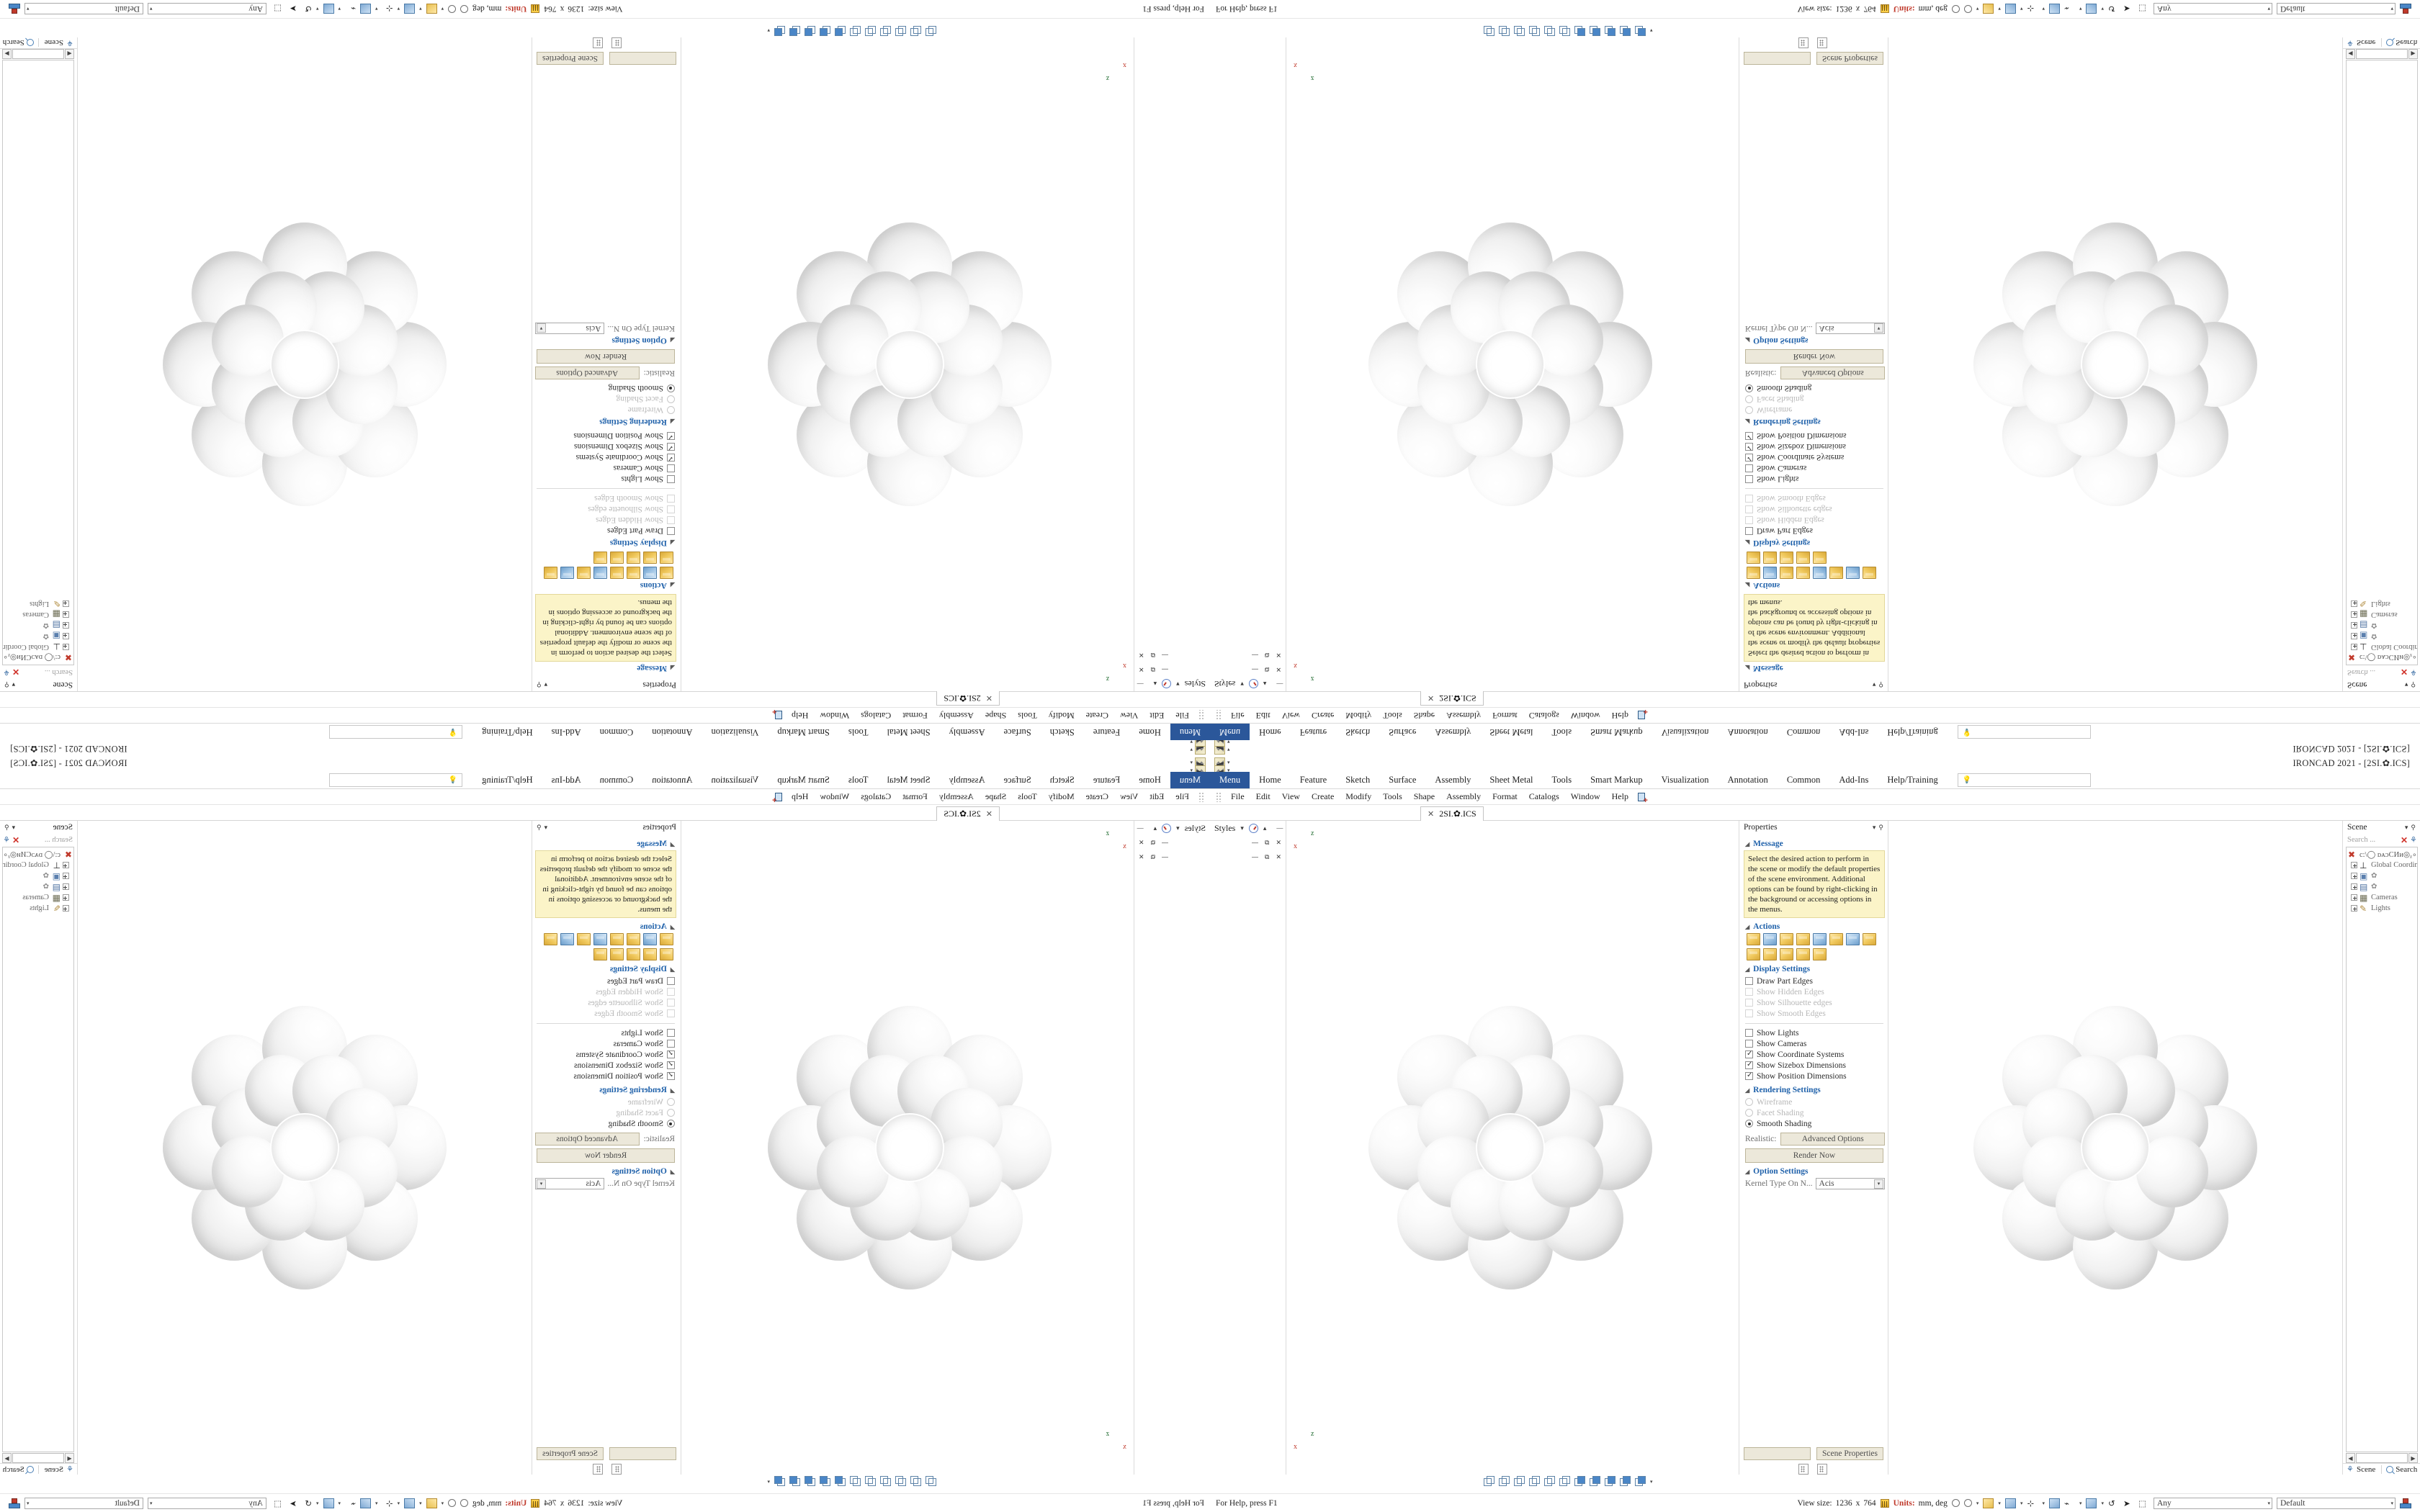 This screenshot has height=1512, width=2420. Describe the element at coordinates (2091, 9) in the screenshot. I see `view-style-icon` at that location.